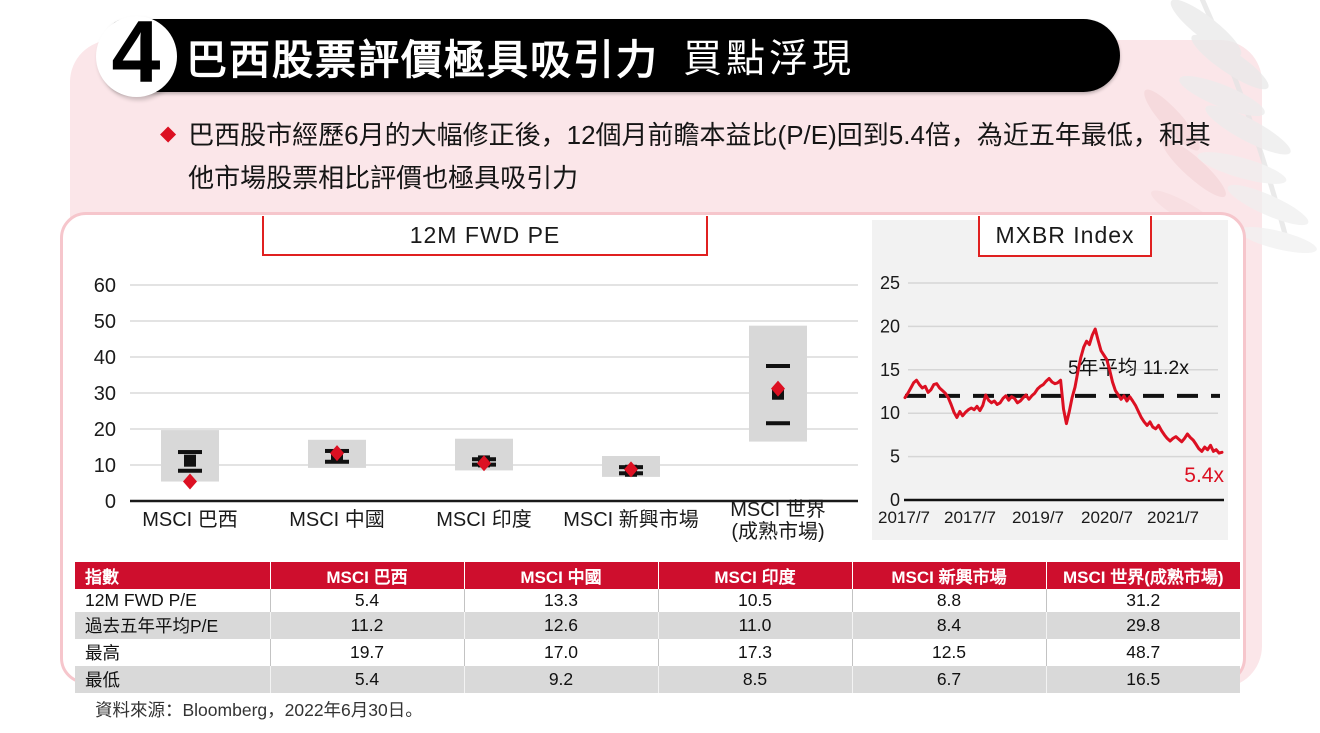 The height and width of the screenshot is (733, 1320). I want to click on table-row: 12M FWD P/E 5.4 13.3 10.5 8.8 31.2, so click(657, 600).